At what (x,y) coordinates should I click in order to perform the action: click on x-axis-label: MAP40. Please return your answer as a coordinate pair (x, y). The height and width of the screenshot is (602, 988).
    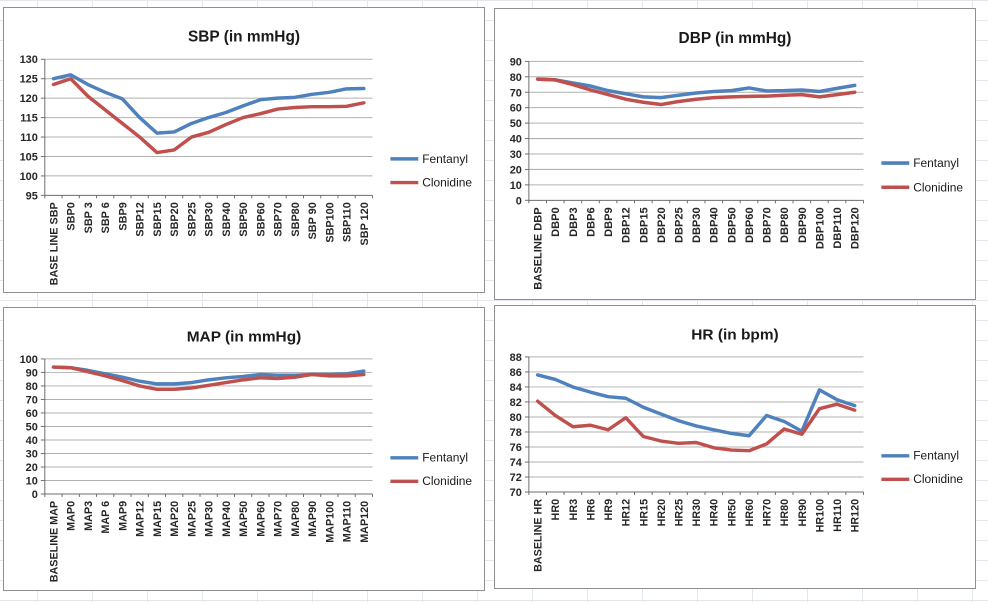
    Looking at the image, I should click on (227, 519).